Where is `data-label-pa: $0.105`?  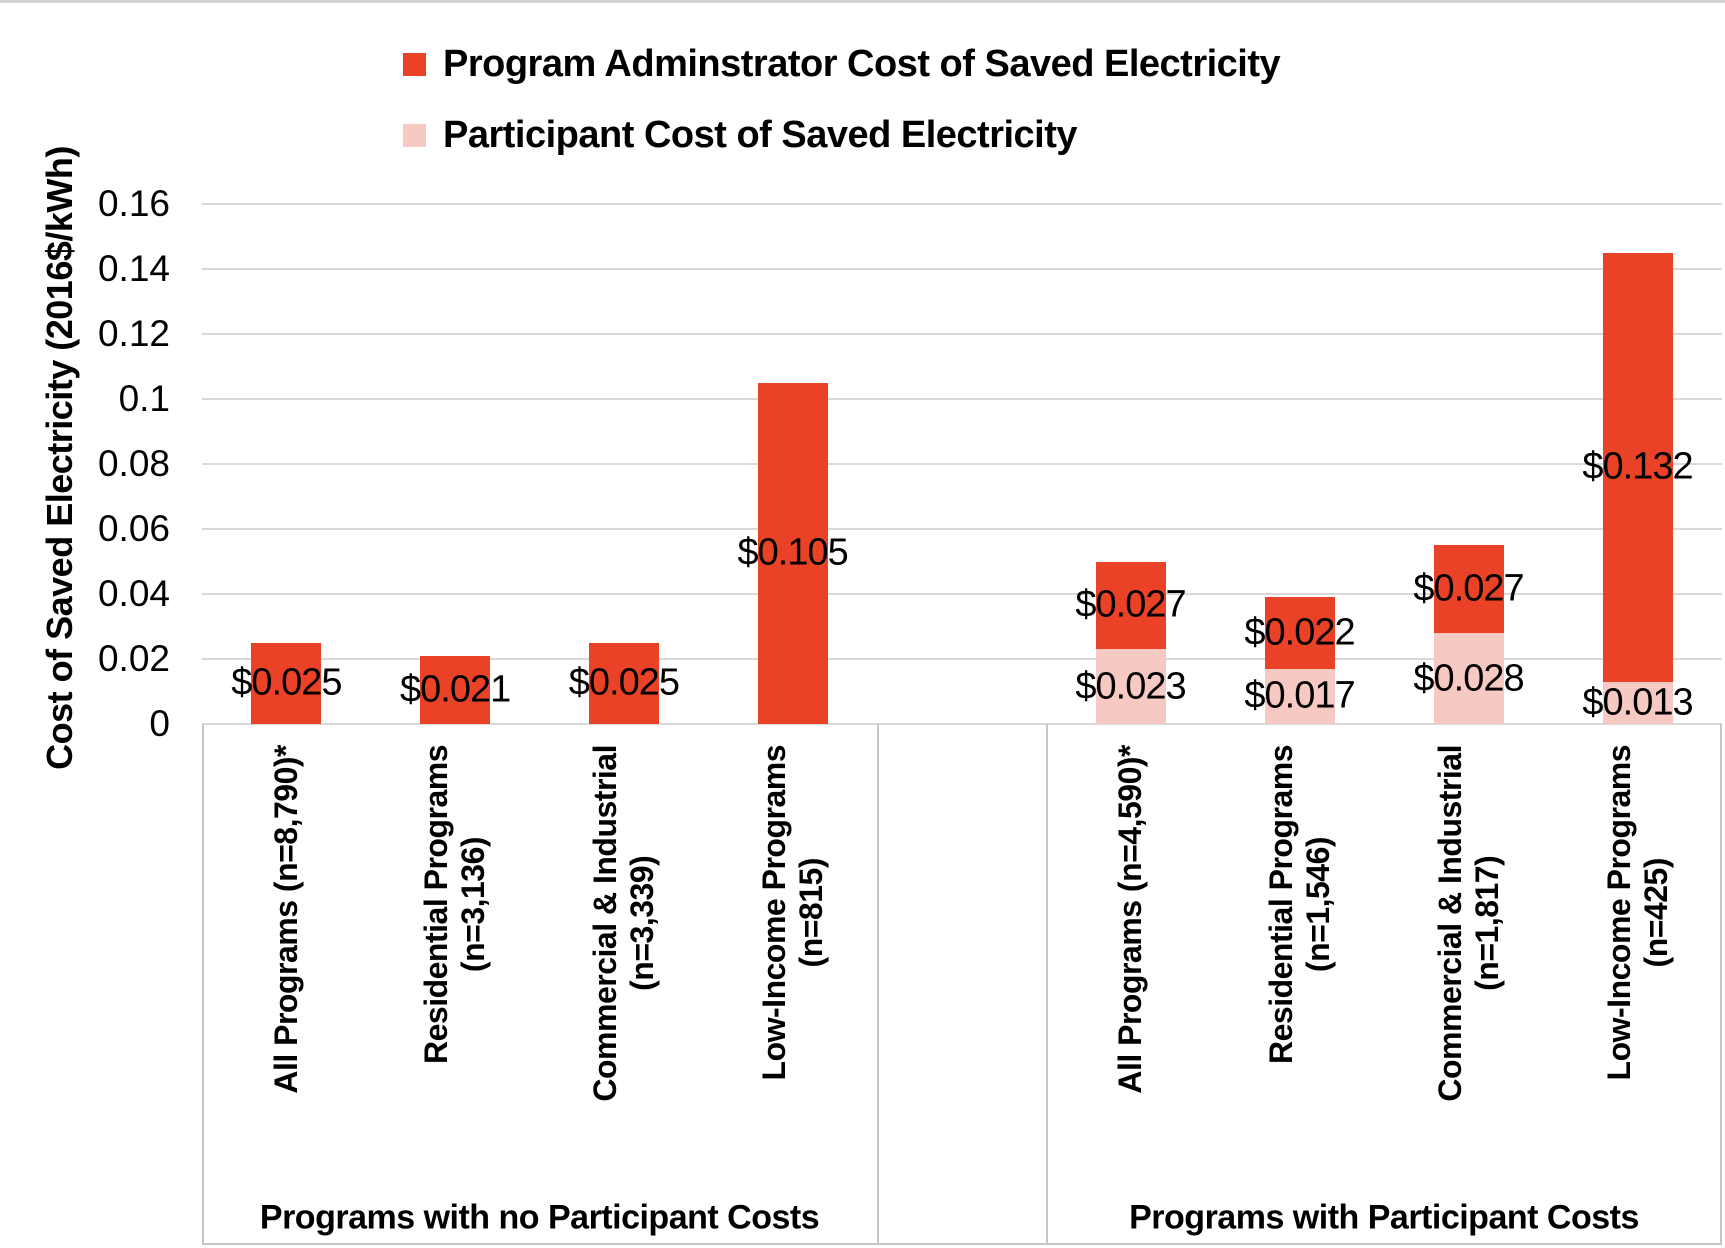
data-label-pa: $0.105 is located at coordinates (793, 552).